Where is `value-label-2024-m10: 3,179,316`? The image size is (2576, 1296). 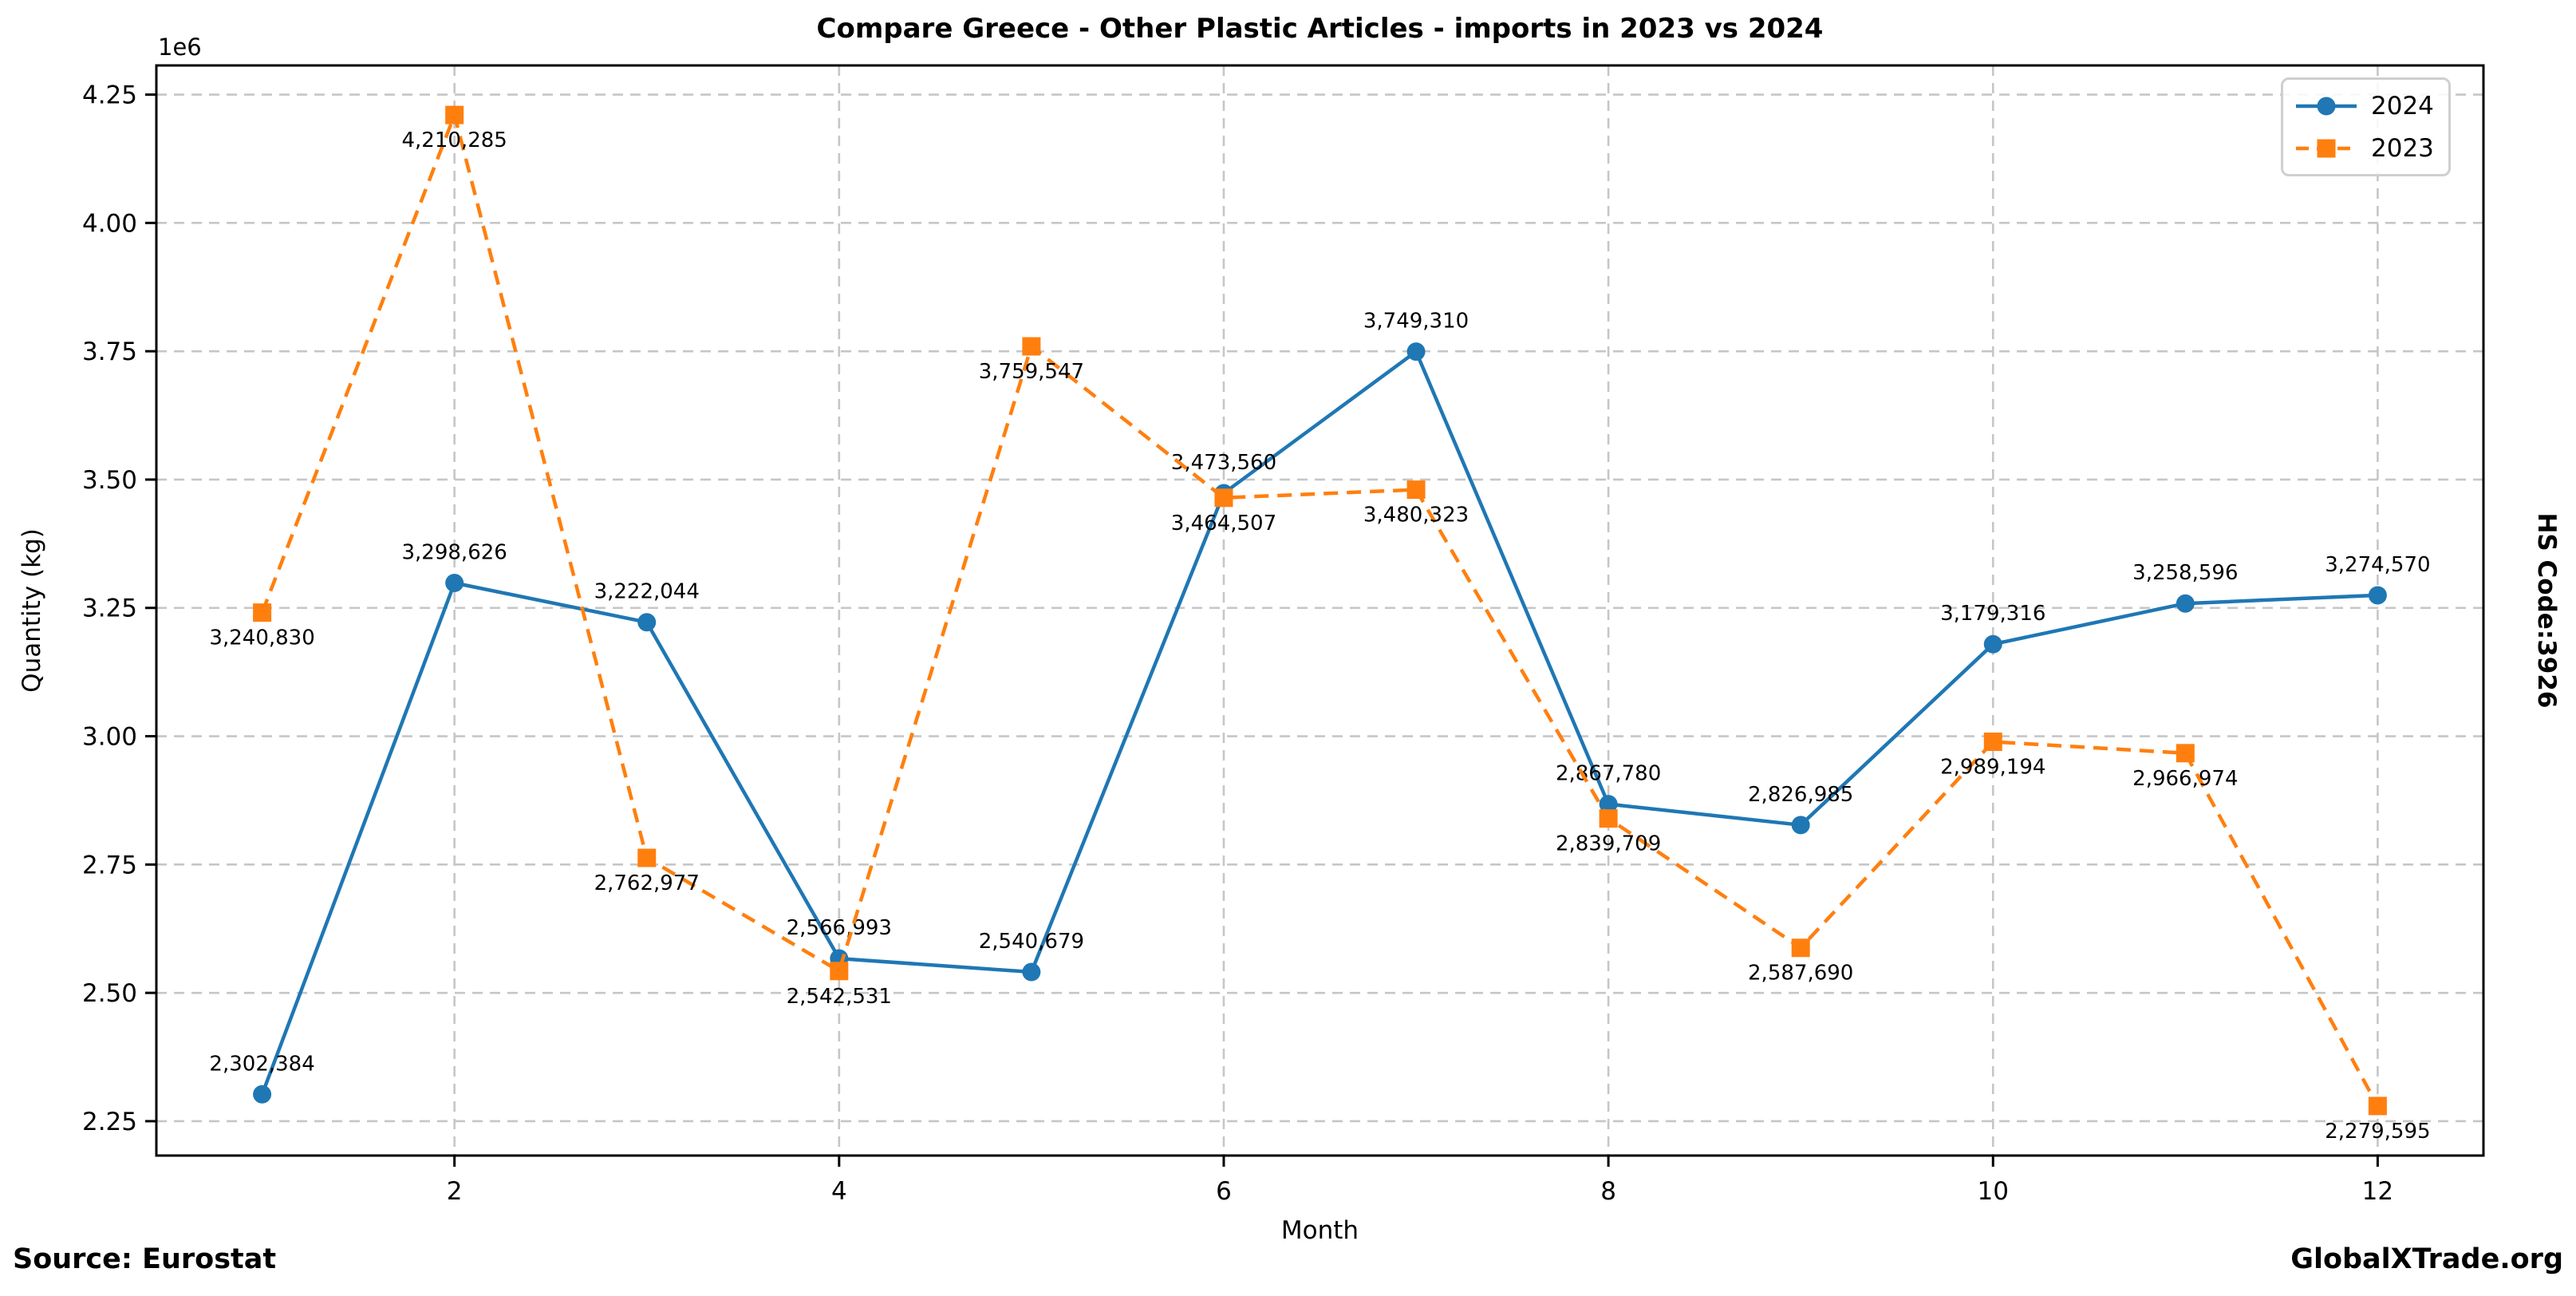 value-label-2024-m10: 3,179,316 is located at coordinates (1992, 614).